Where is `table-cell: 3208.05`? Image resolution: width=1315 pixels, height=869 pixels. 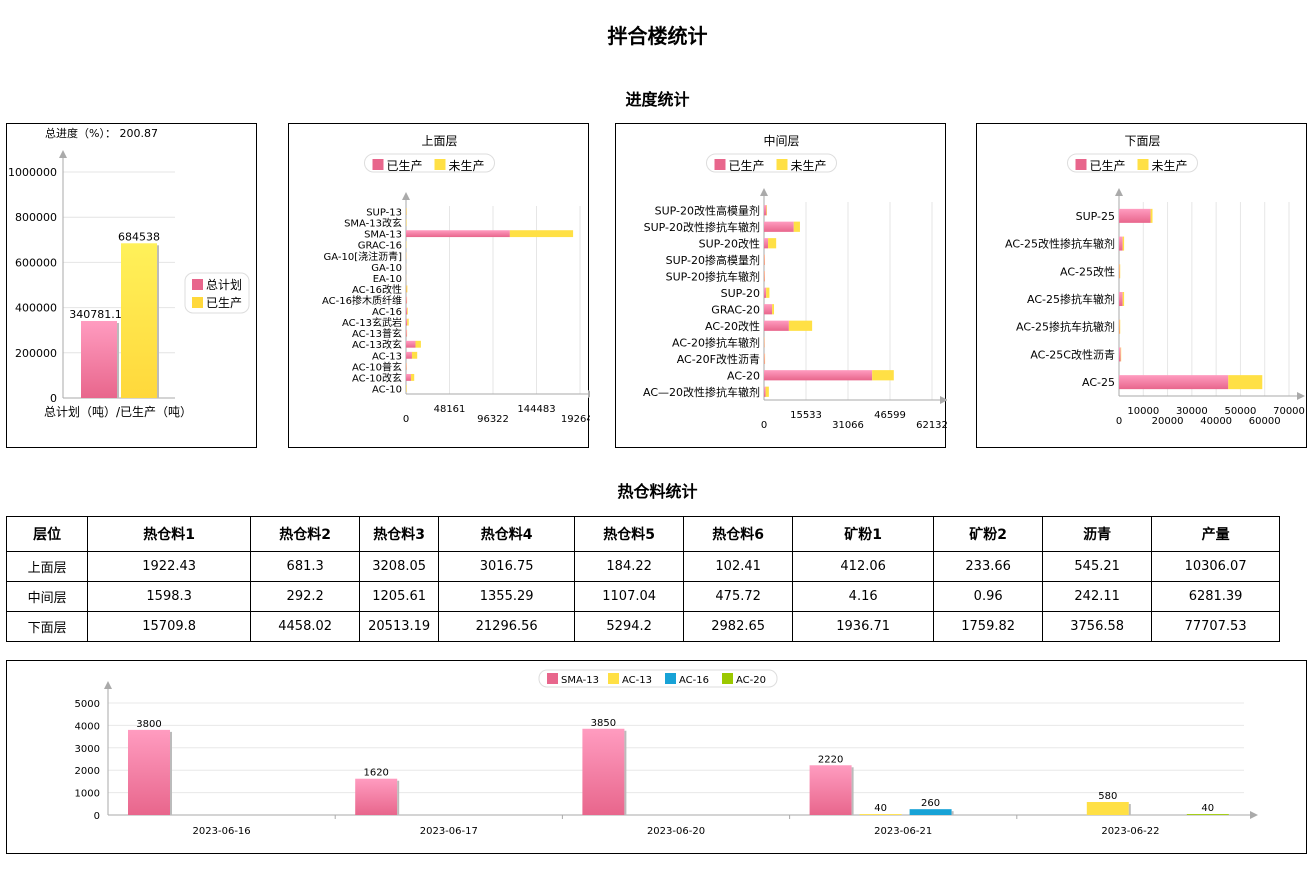 table-cell: 3208.05 is located at coordinates (399, 566).